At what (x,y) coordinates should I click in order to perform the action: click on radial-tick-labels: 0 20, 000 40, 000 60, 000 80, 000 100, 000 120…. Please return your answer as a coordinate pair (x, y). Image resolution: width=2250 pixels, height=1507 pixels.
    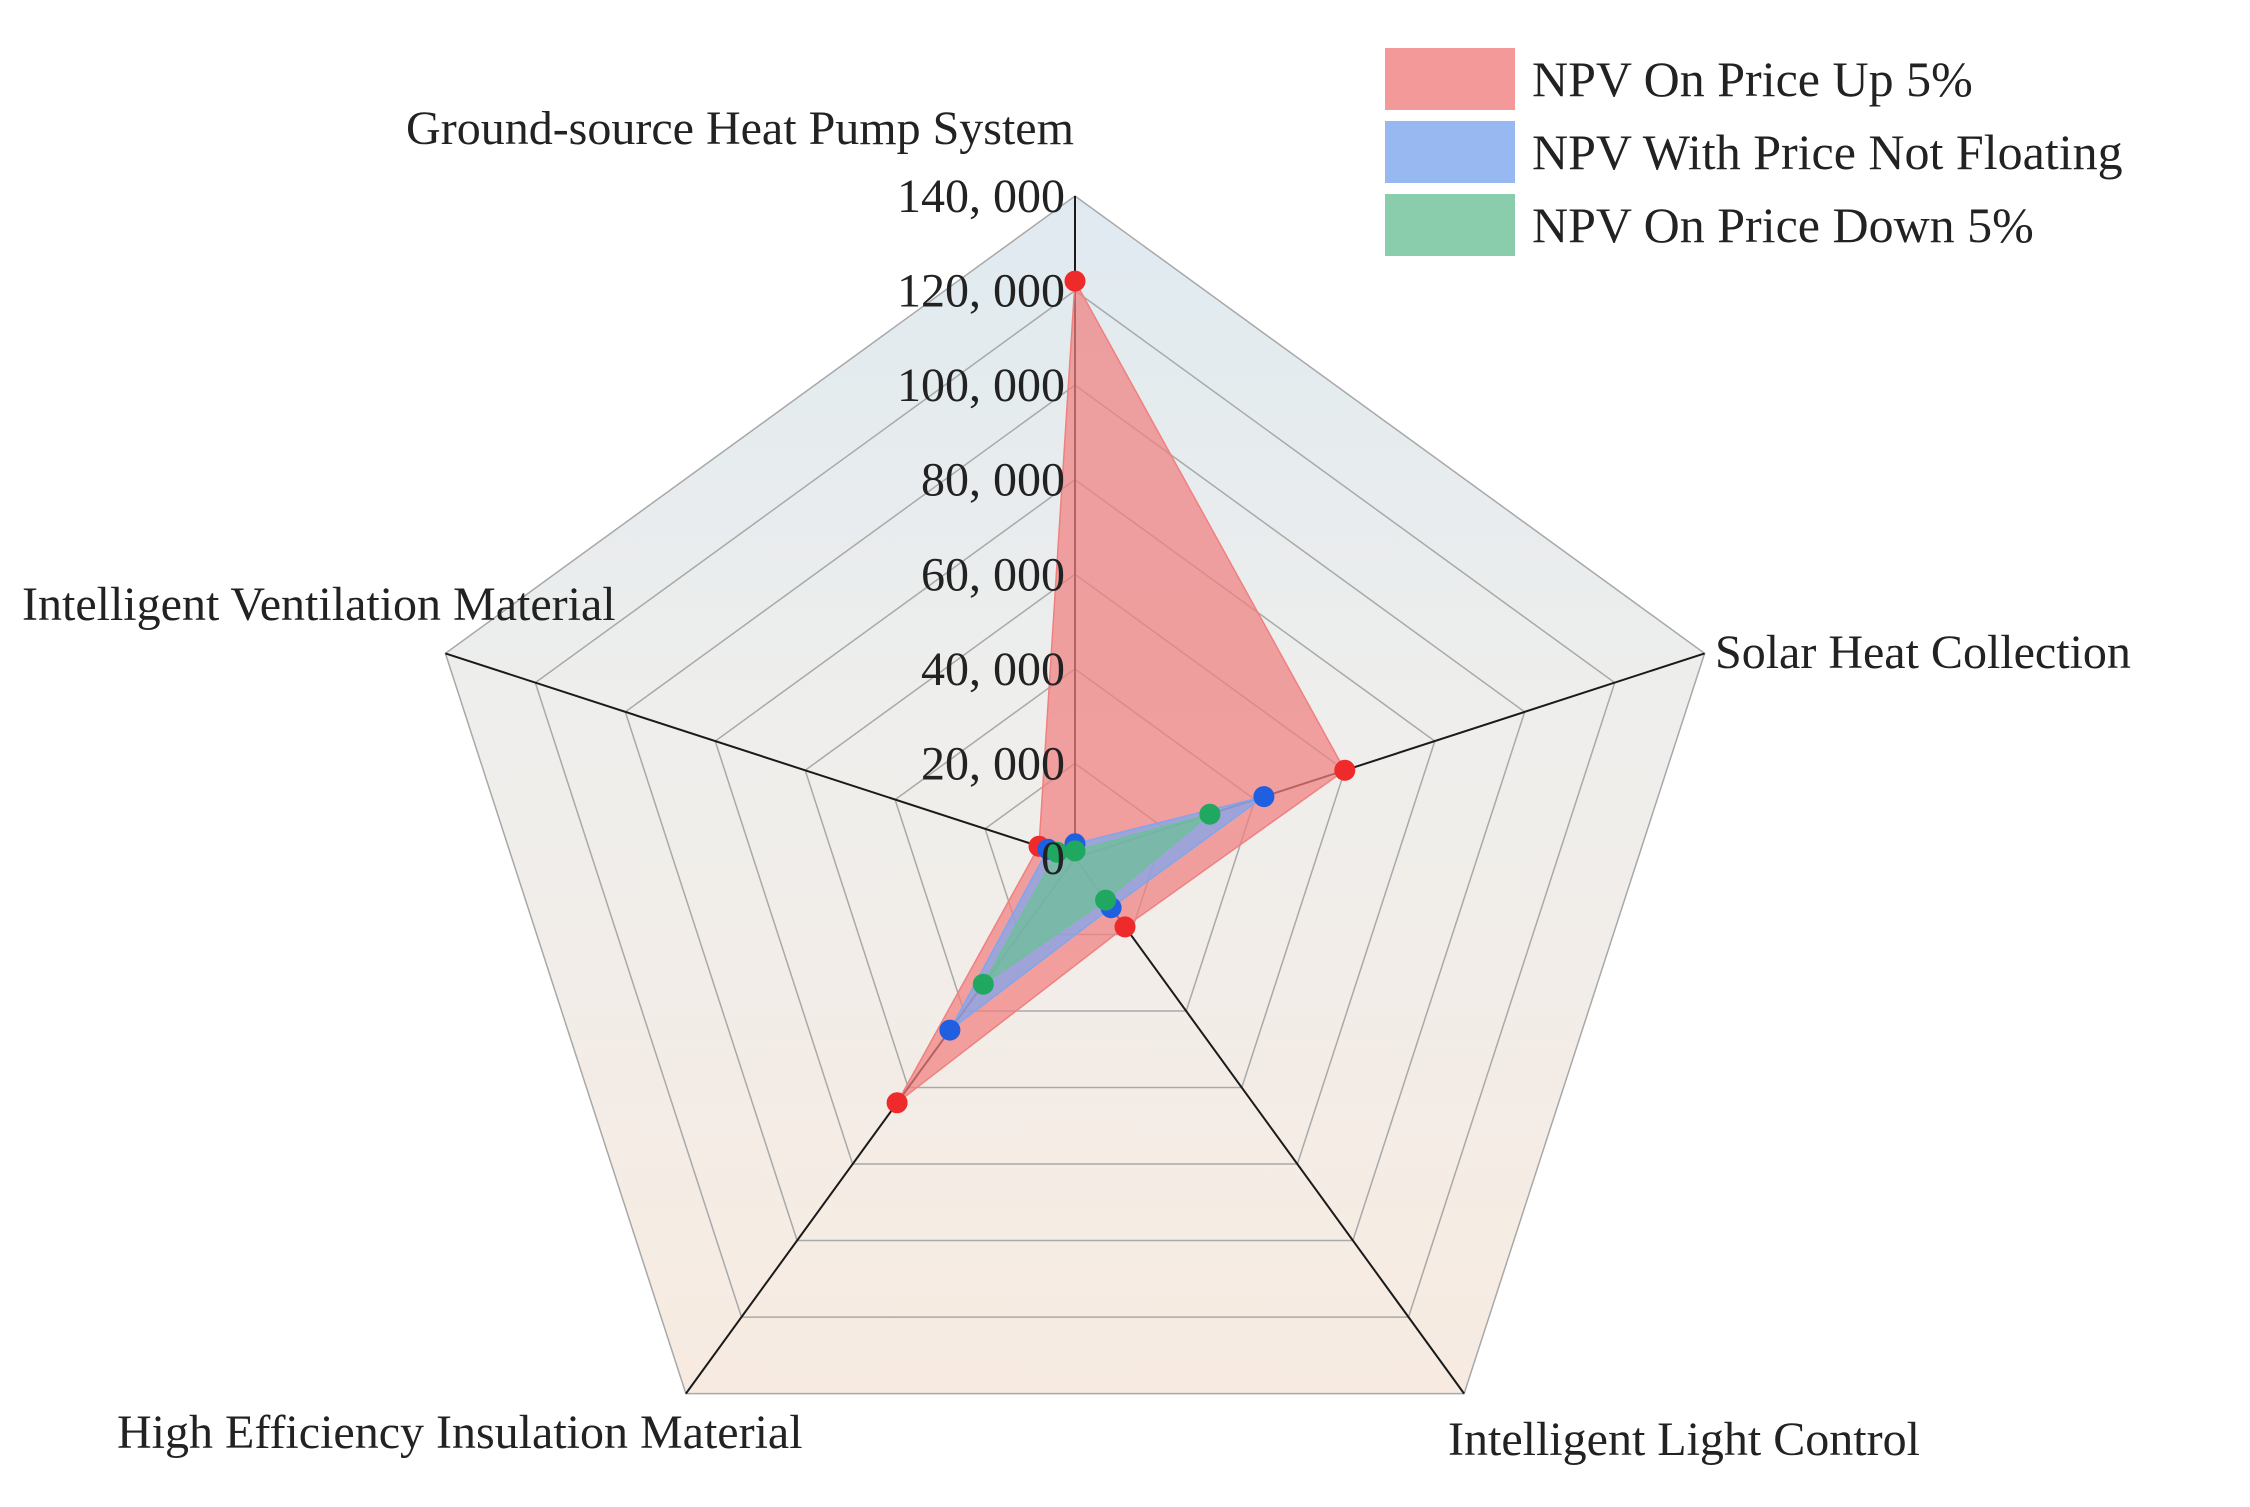
    Looking at the image, I should click on (981, 527).